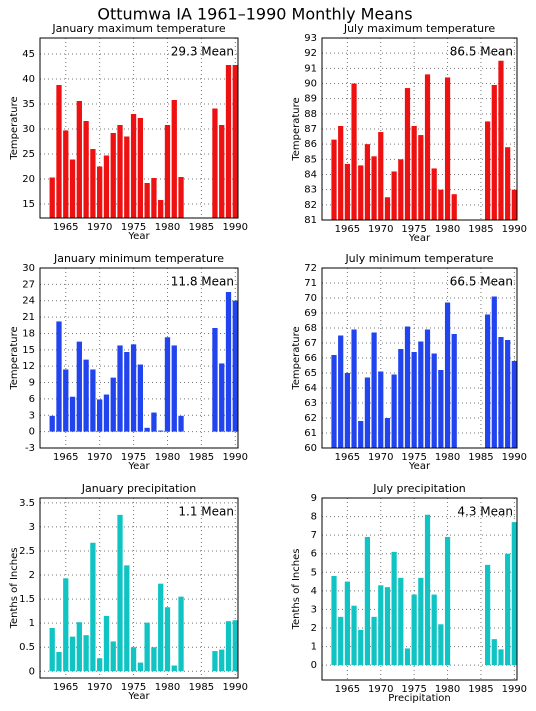  I want to click on y-tick-label: 40, so click(28, 79).